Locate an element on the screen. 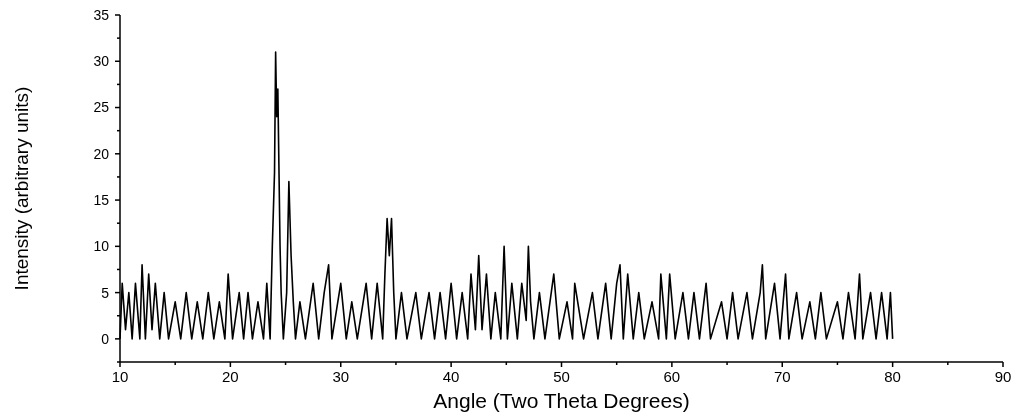 The height and width of the screenshot is (419, 1031). y-tick-label: 35 is located at coordinates (101, 14).